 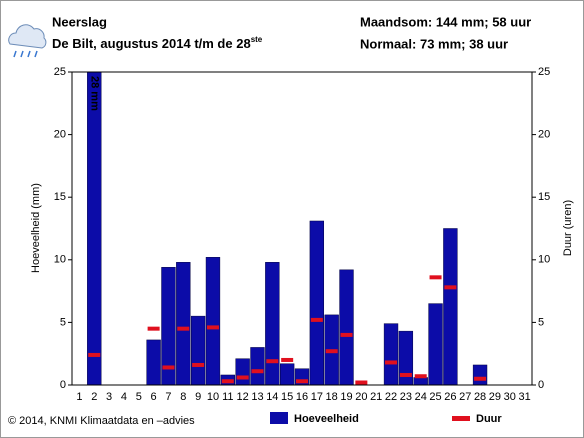 I want to click on y-tick-label: 0, so click(x=63, y=385).